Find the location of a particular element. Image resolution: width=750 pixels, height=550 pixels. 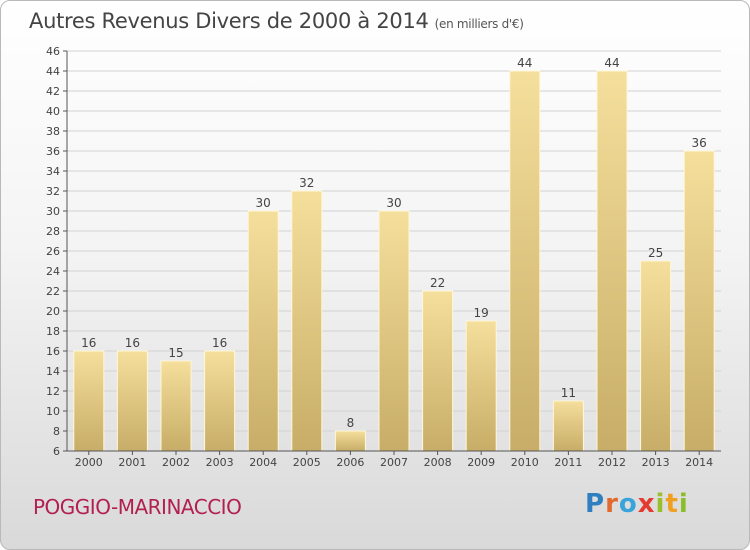

y-tick-label: 44 is located at coordinates (53, 71).